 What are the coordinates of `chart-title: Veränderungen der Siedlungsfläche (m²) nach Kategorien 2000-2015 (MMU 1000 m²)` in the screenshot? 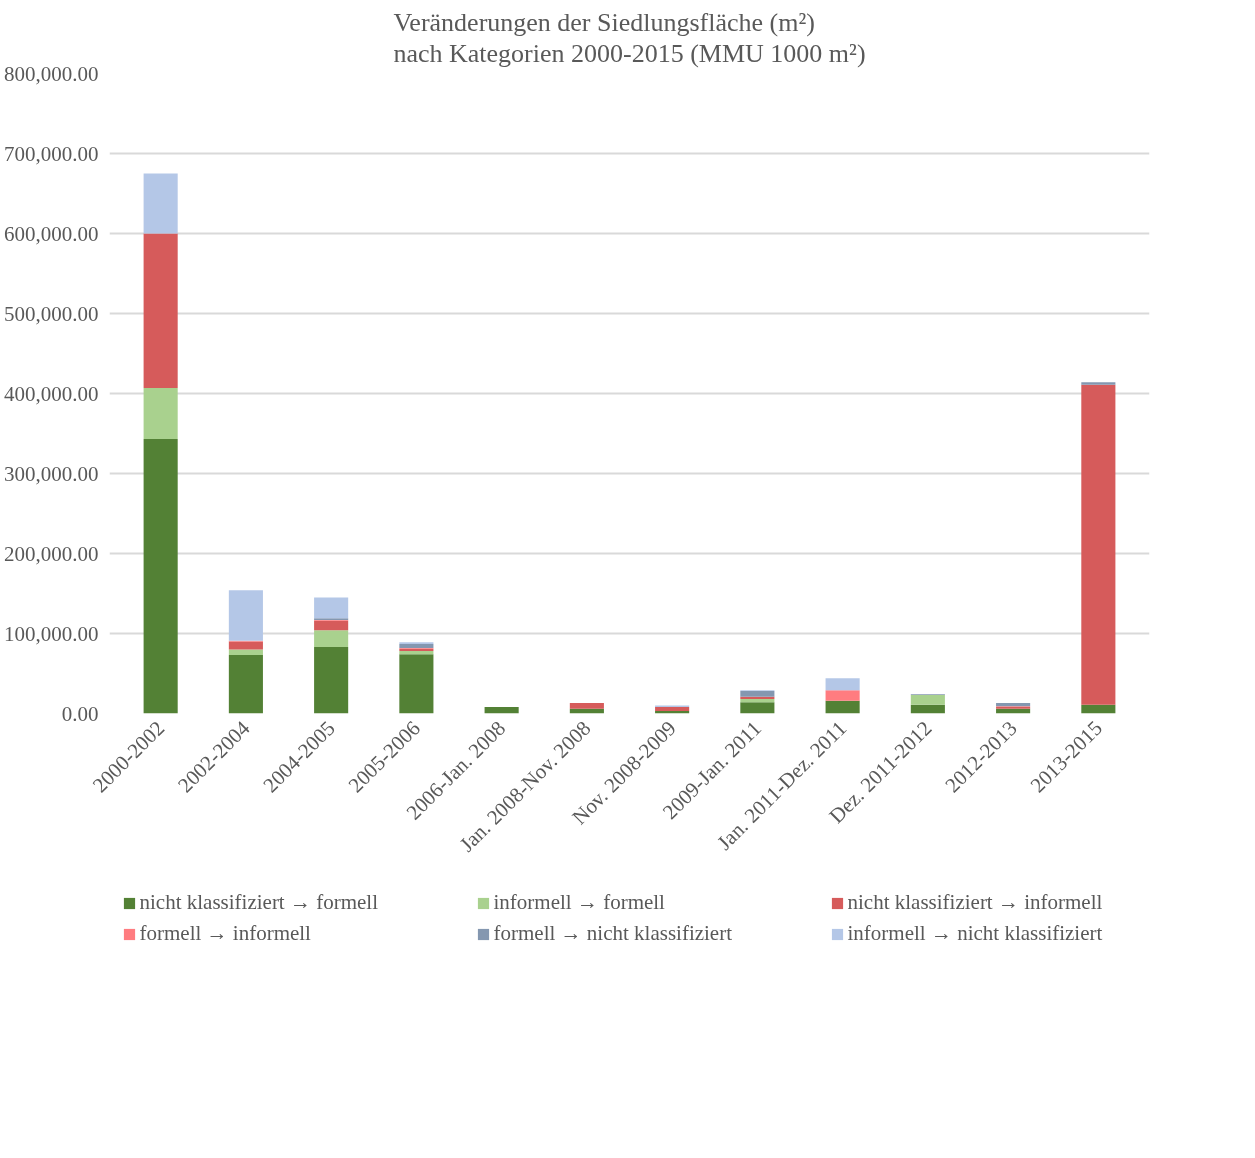 It's located at (629, 38).